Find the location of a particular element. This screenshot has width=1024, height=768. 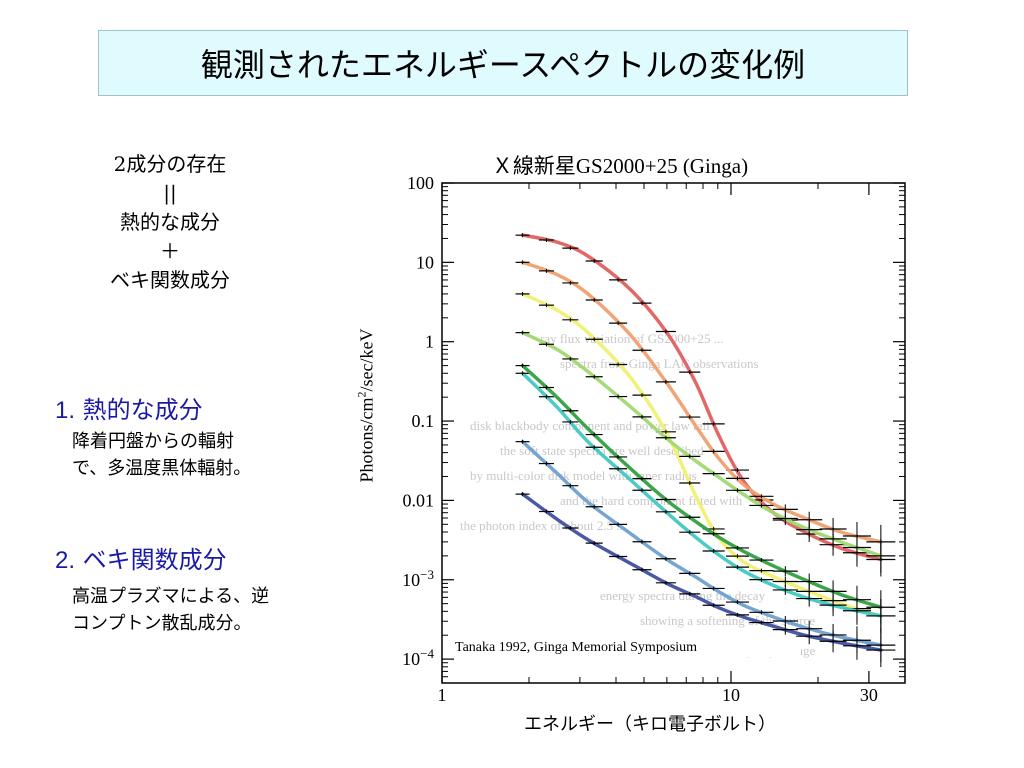

chart-credit: Tanaka 1992, Ginga Memorial Symposium is located at coordinates (576, 647).